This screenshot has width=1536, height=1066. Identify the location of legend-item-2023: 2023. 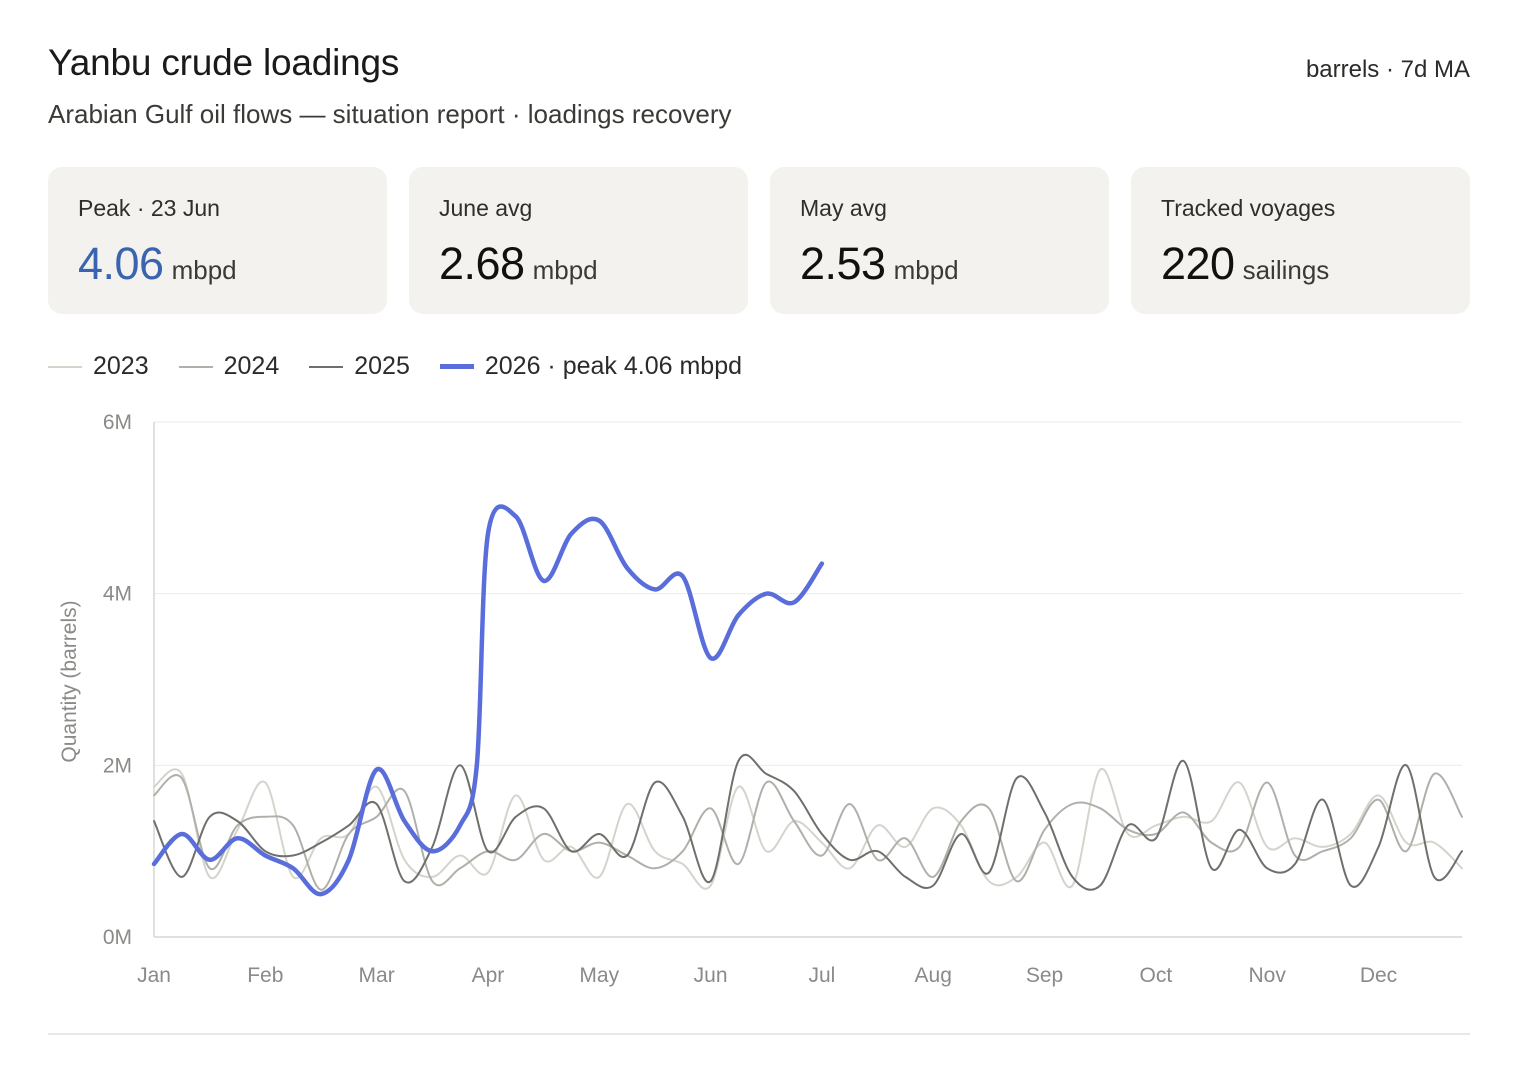
(98, 366).